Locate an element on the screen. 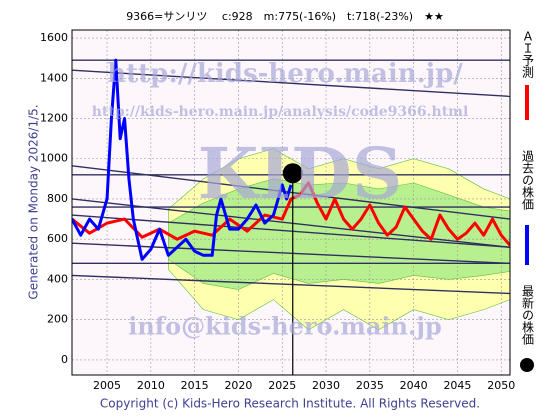 This screenshot has width=560, height=420. legend-swatch is located at coordinates (527, 365).